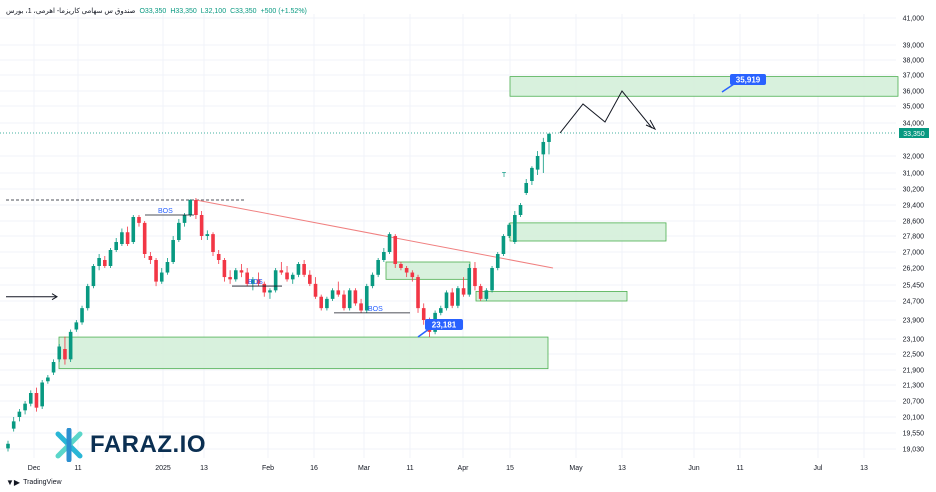 The height and width of the screenshot is (492, 936). I want to click on price-tick-26: 19,030, so click(914, 450).